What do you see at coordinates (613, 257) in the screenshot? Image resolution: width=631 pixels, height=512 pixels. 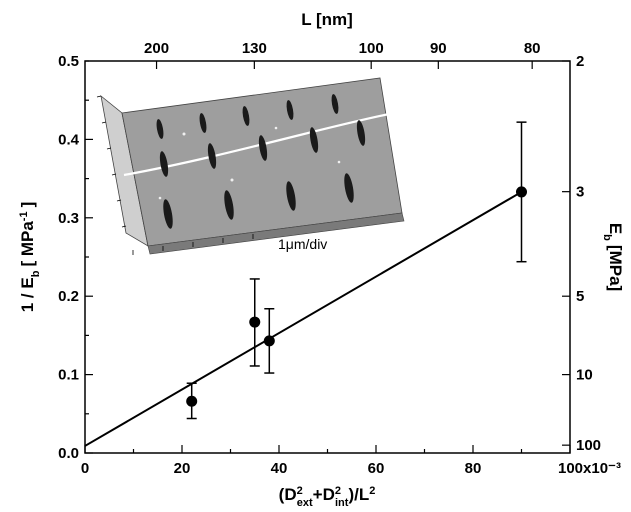 I see `right-axis-title: Eb[MPa]` at bounding box center [613, 257].